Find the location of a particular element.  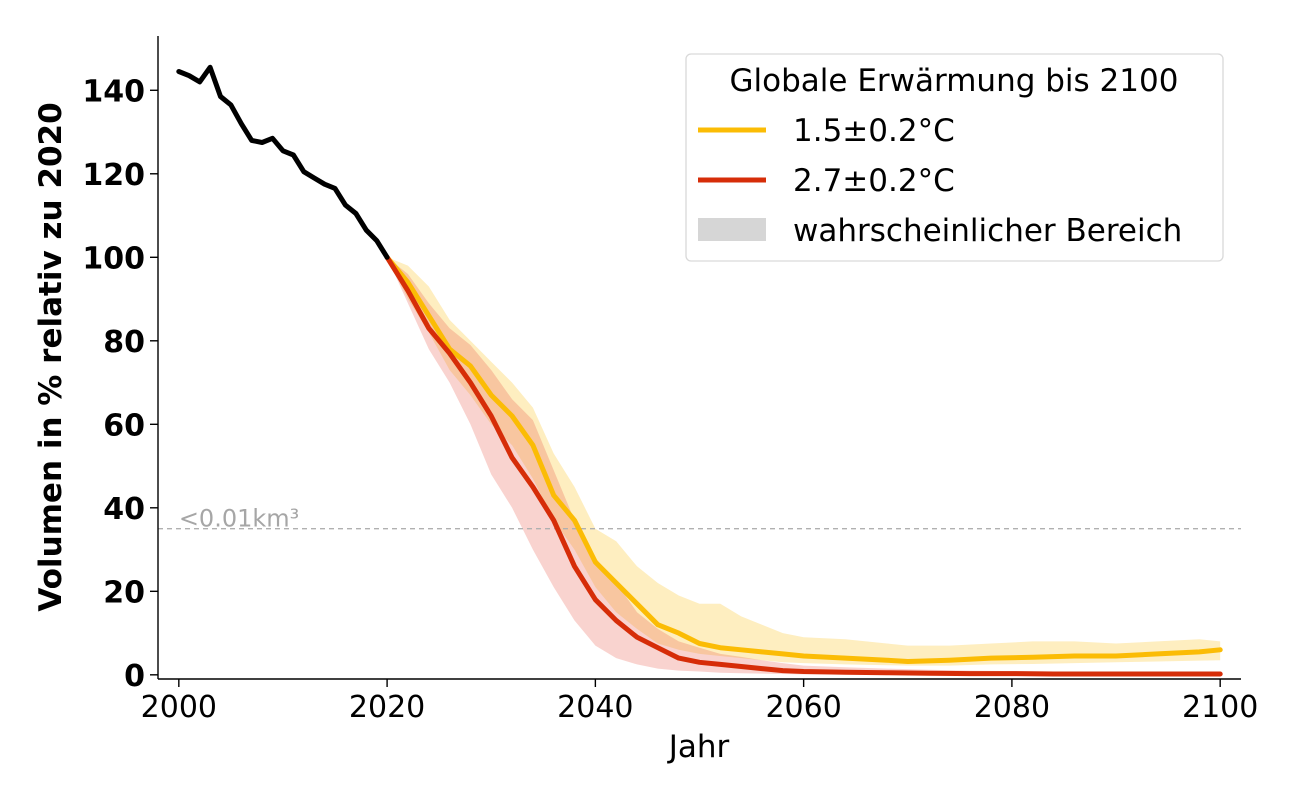

x-ticks: 2000 2020 2040 2060 2080 2100 is located at coordinates (699, 702).